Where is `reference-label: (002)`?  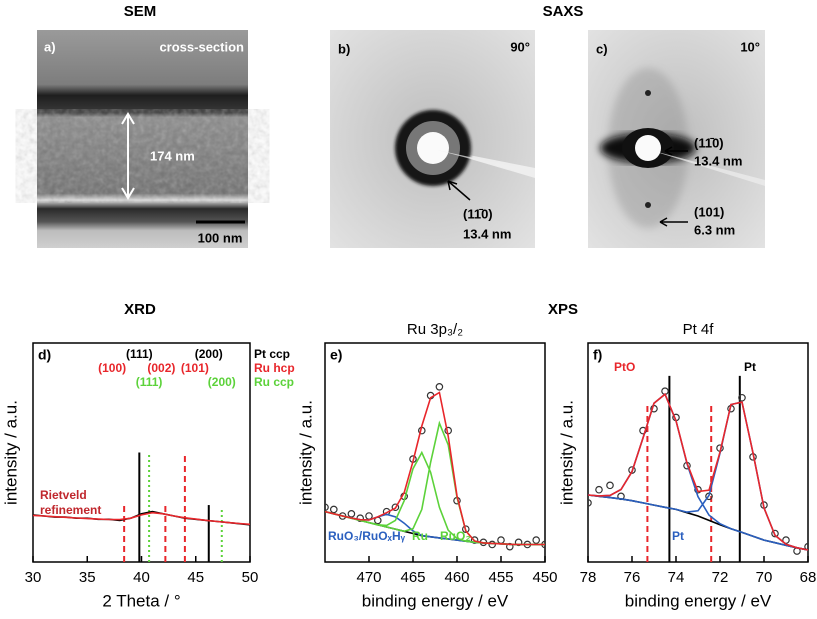 reference-label: (002) is located at coordinates (161, 368).